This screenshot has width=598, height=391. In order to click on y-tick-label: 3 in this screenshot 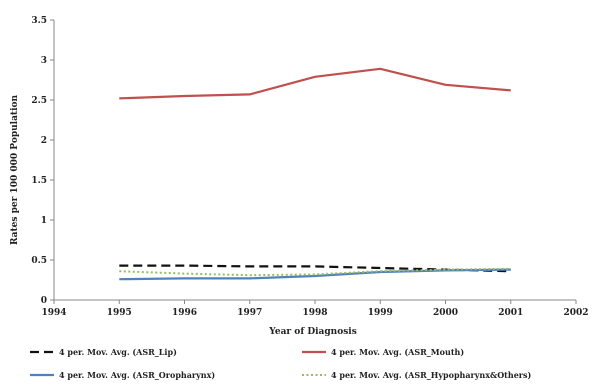, I will do `click(44, 61)`.